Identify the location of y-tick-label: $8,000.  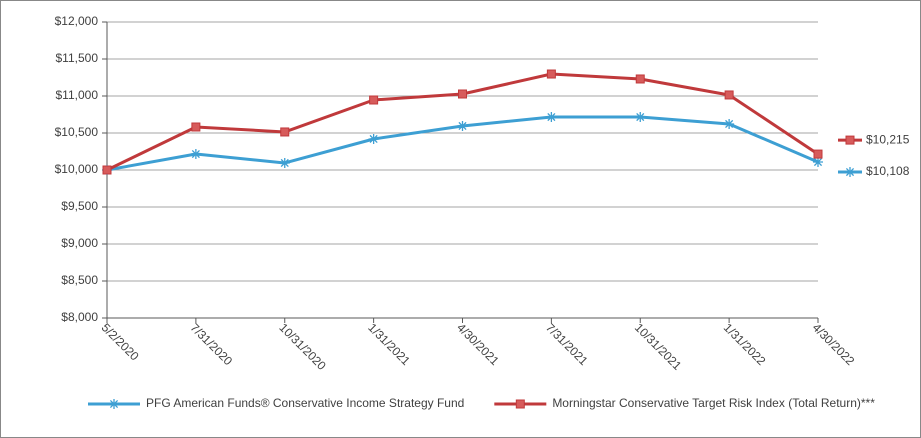
(79, 317).